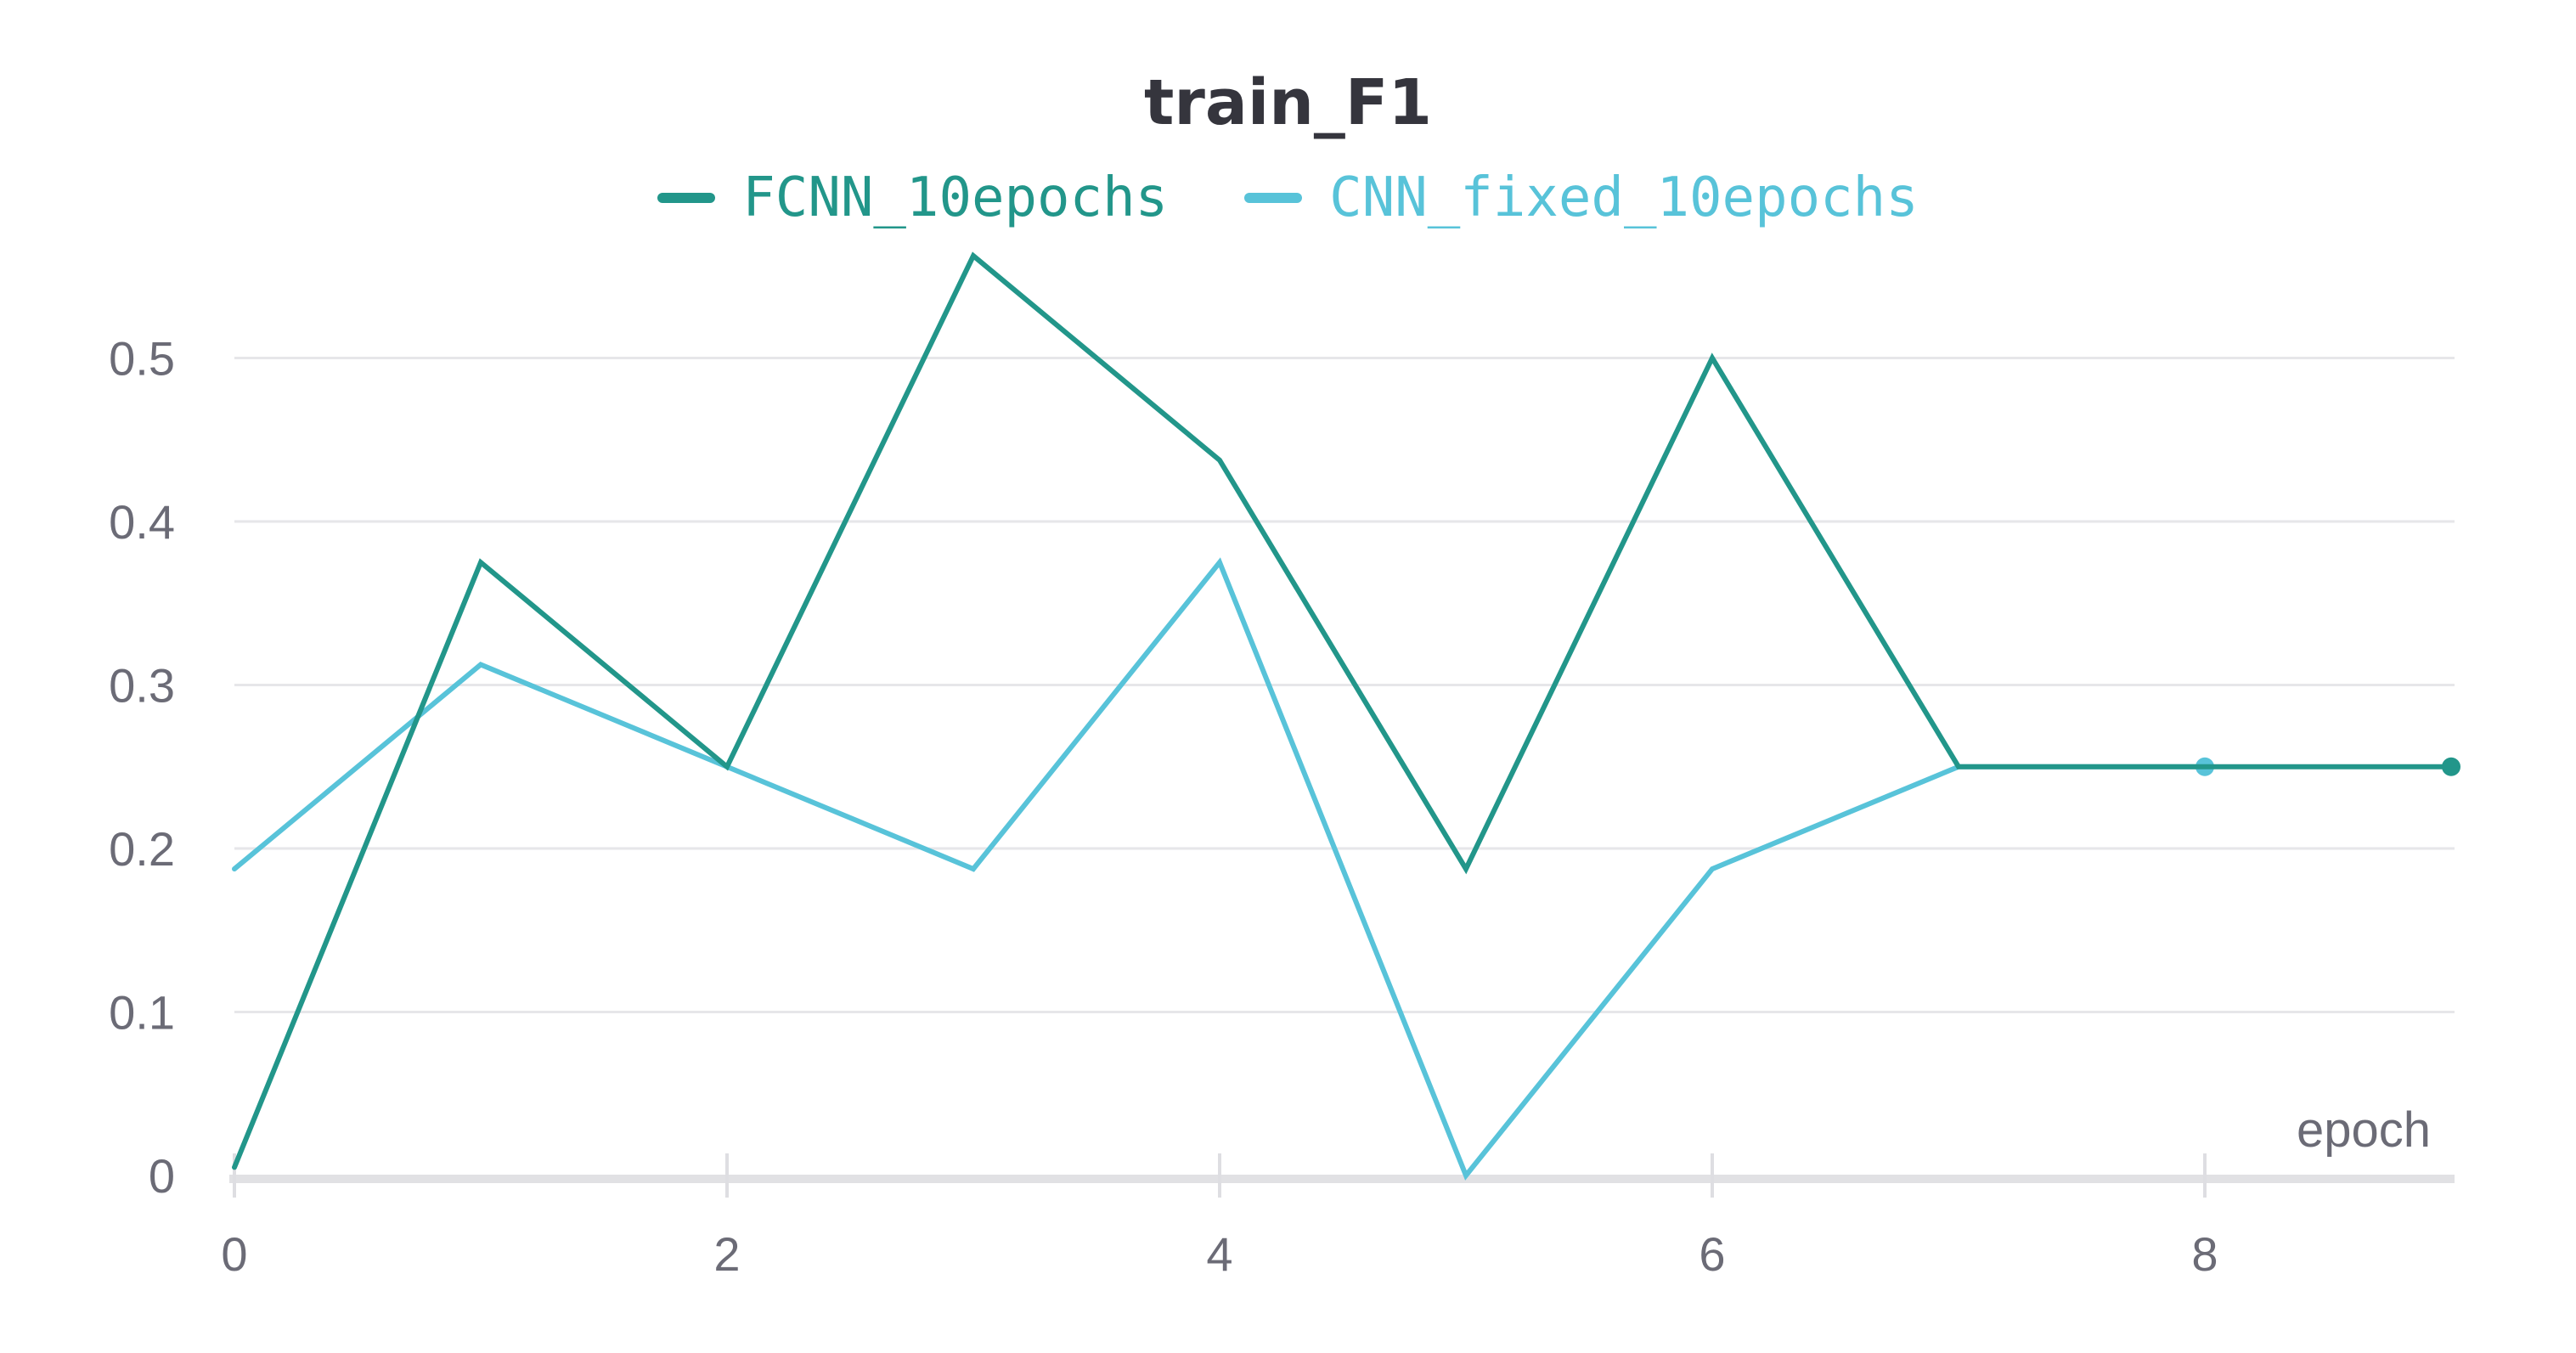 The width and height of the screenshot is (2576, 1353). I want to click on y-tick-label: 0.4, so click(142, 522).